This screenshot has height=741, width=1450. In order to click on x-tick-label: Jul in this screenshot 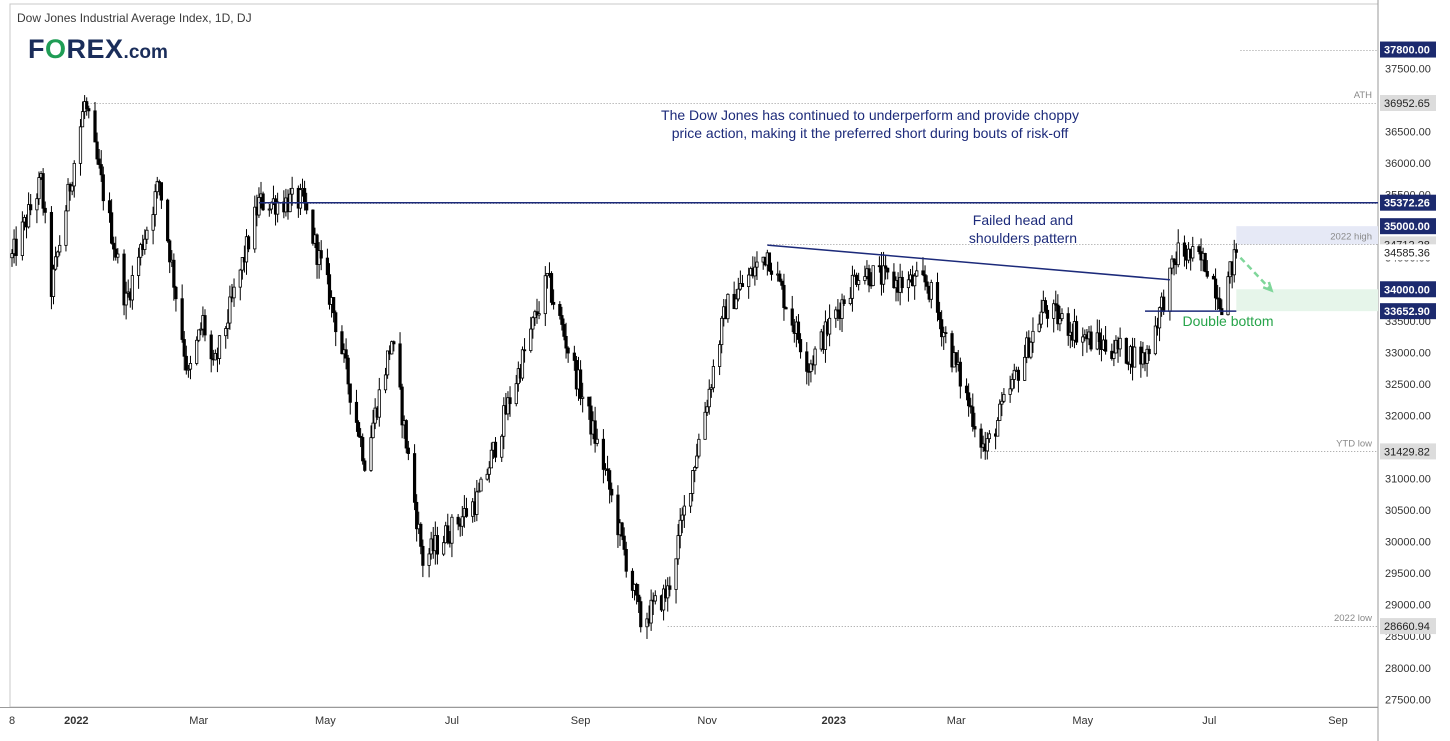, I will do `click(1209, 721)`.